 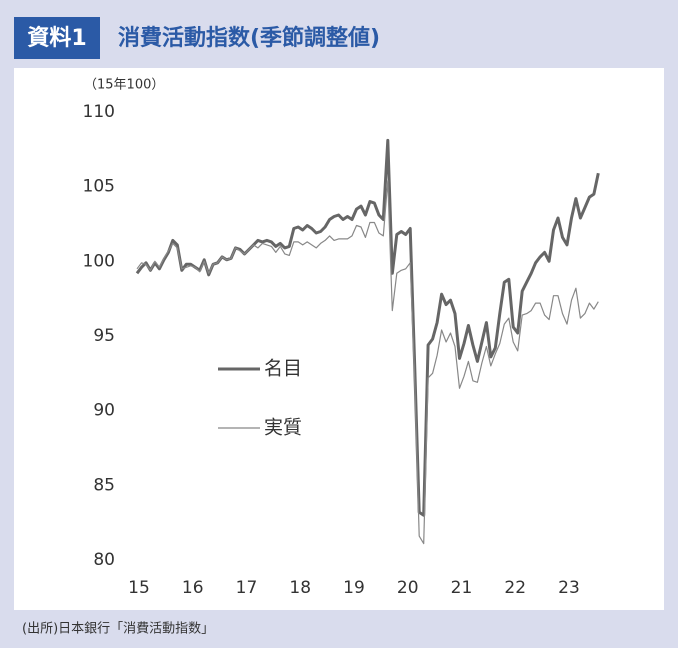 I want to click on y-tick-label: 95, so click(x=104, y=336).